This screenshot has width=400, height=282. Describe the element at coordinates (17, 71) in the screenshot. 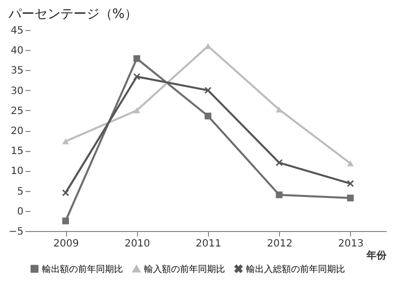

I see `y-tick-label: 35` at that location.